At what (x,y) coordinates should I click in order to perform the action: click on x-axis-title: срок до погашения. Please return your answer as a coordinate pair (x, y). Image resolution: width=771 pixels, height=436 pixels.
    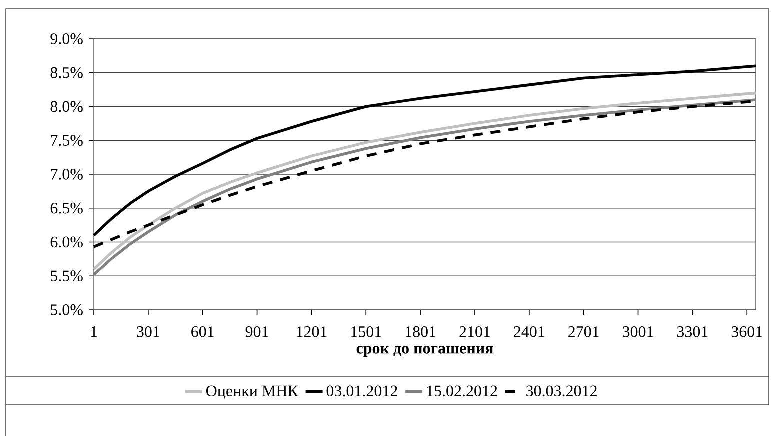
    Looking at the image, I should click on (425, 352).